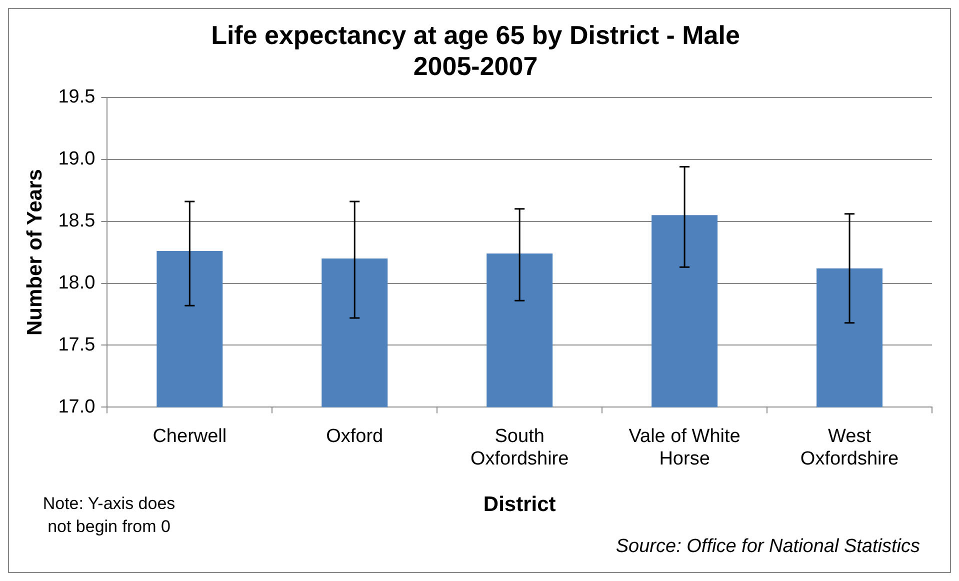  Describe the element at coordinates (519, 504) in the screenshot. I see `x-axis-title: District` at that location.